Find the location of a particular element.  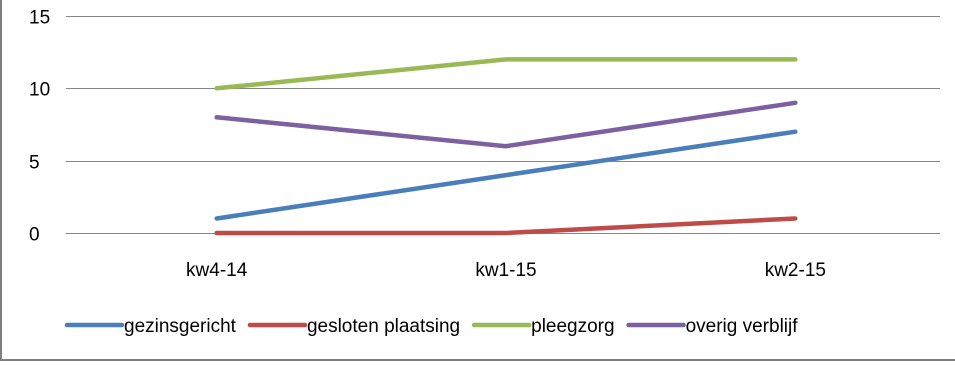

legend-label: pleegzorg is located at coordinates (572, 326).